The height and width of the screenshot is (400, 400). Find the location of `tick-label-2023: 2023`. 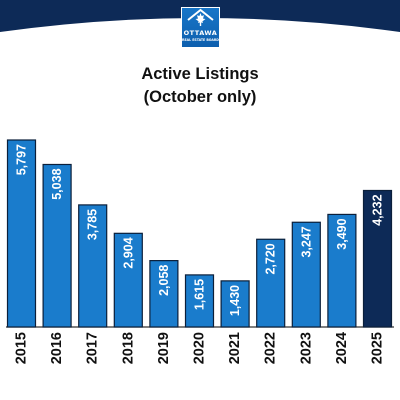

tick-label-2023: 2023 is located at coordinates (306, 348).